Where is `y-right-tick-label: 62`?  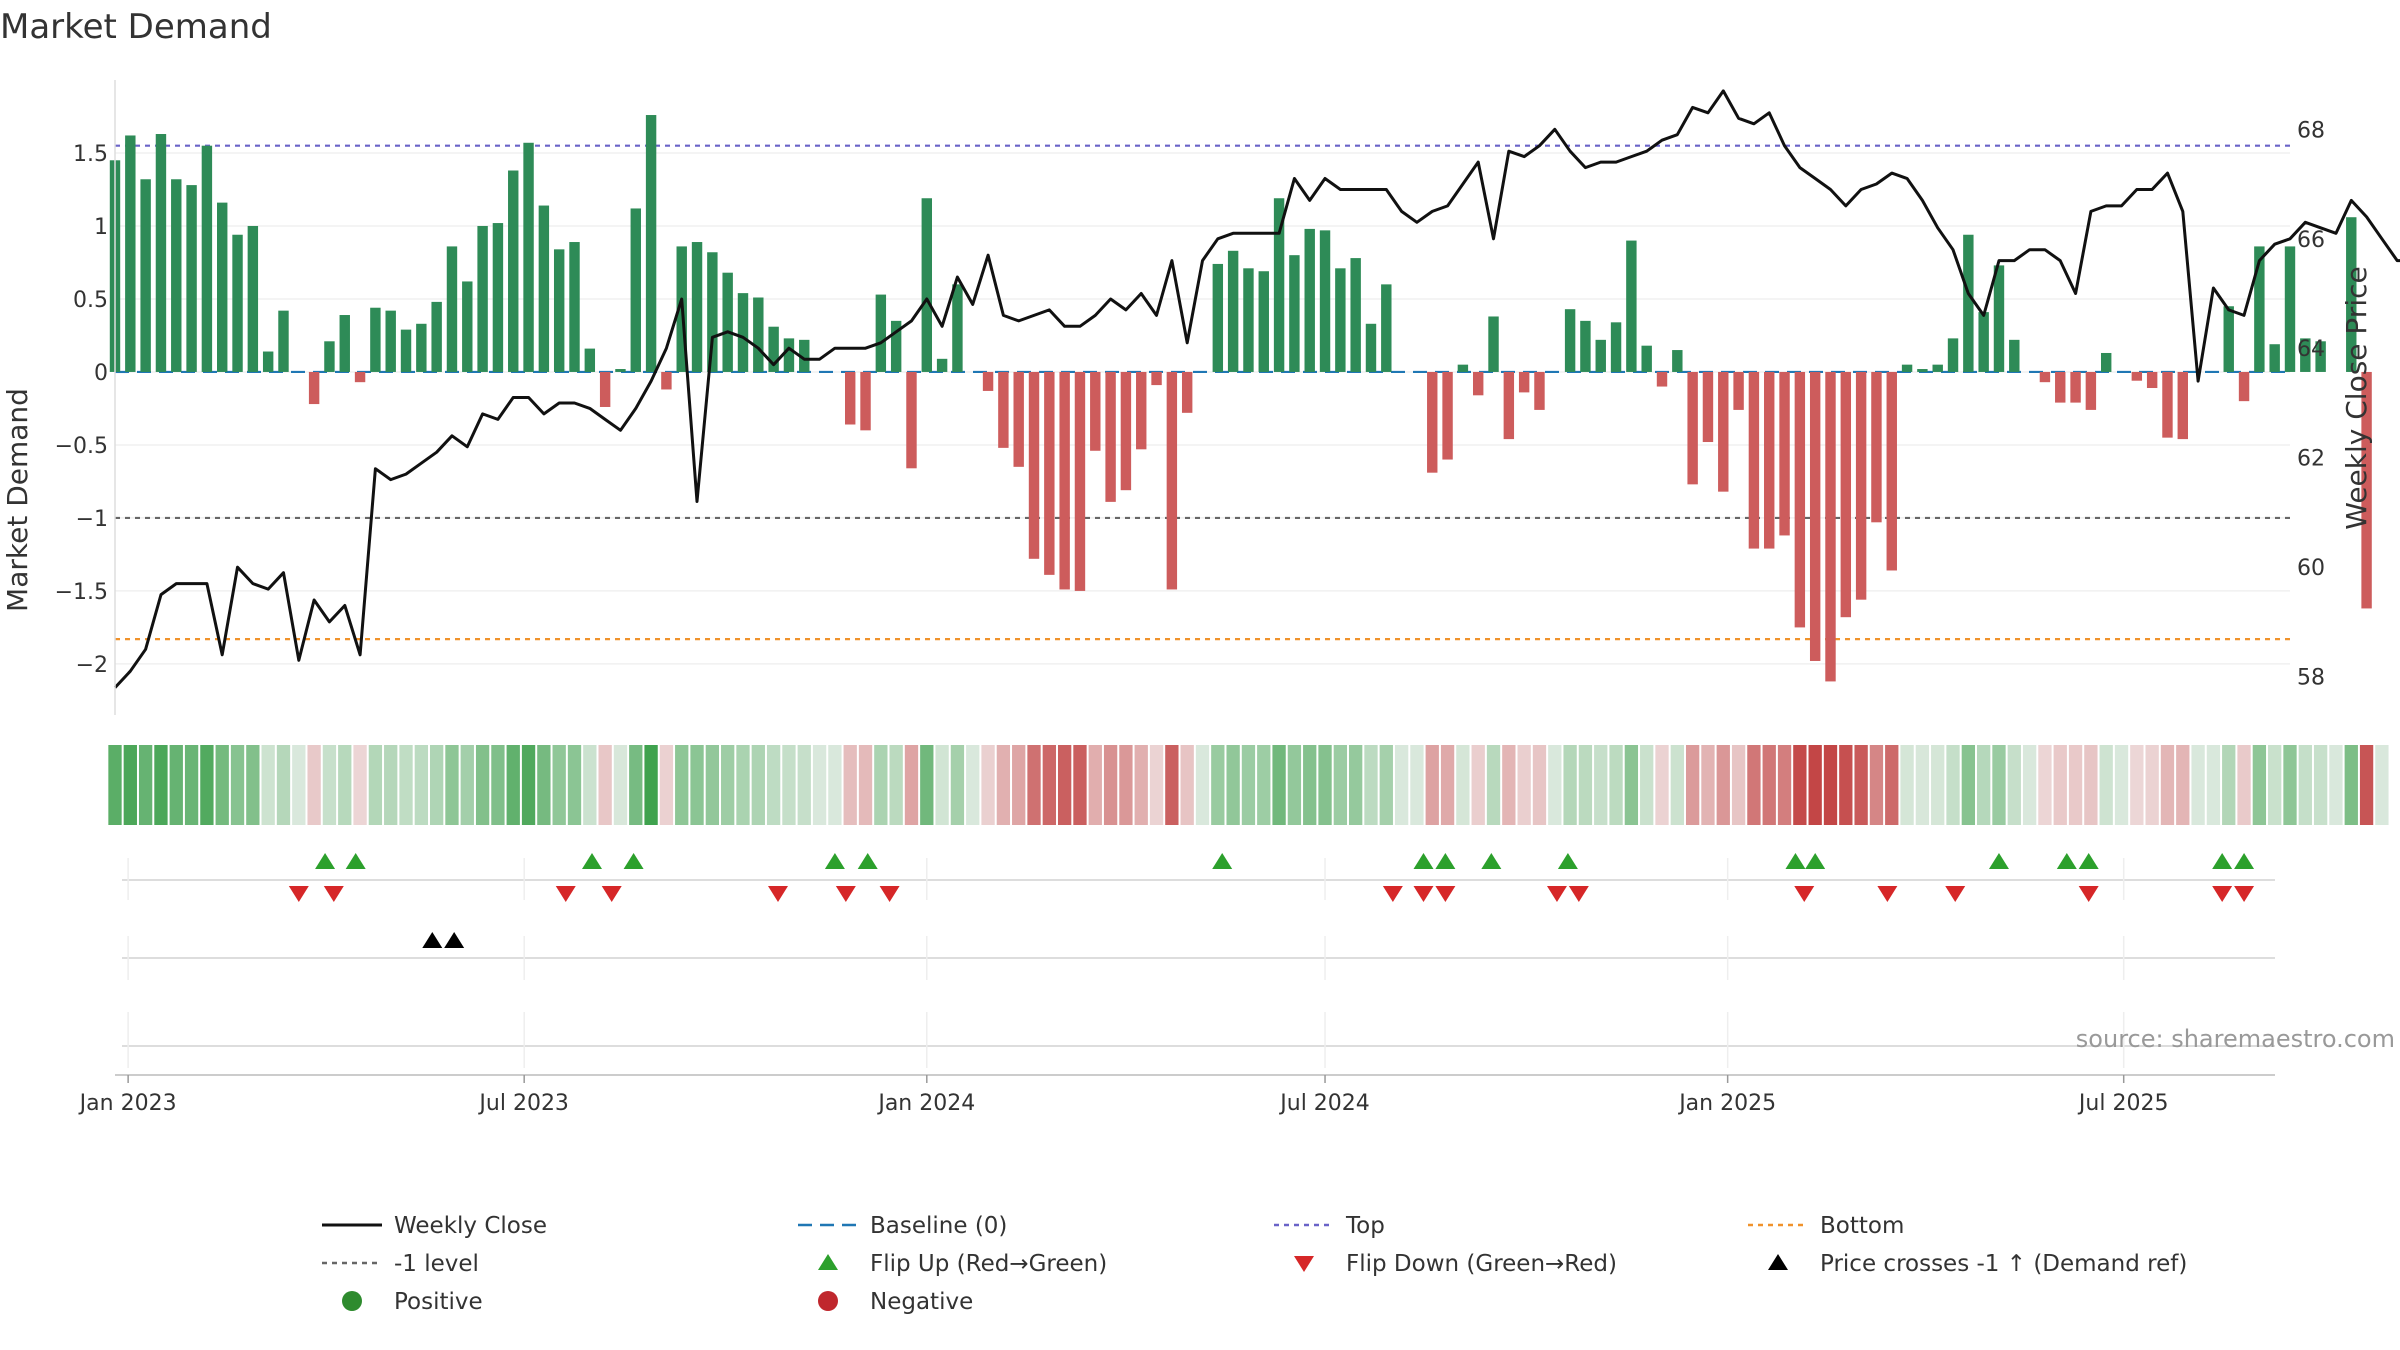
y-right-tick-label: 62 is located at coordinates (2311, 459).